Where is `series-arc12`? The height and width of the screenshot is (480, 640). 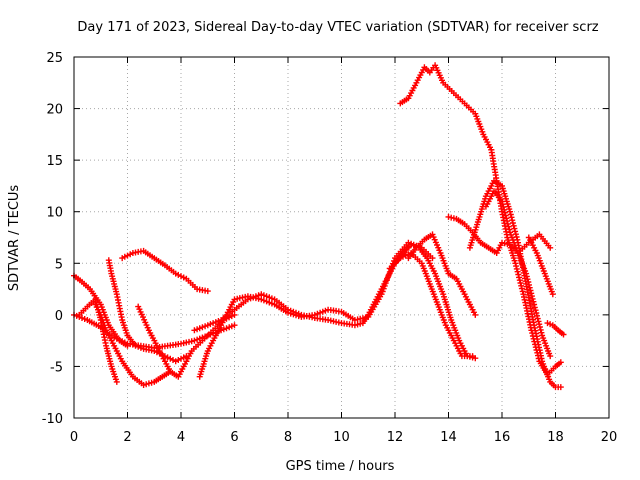
series-arc12 is located at coordinates (442, 274).